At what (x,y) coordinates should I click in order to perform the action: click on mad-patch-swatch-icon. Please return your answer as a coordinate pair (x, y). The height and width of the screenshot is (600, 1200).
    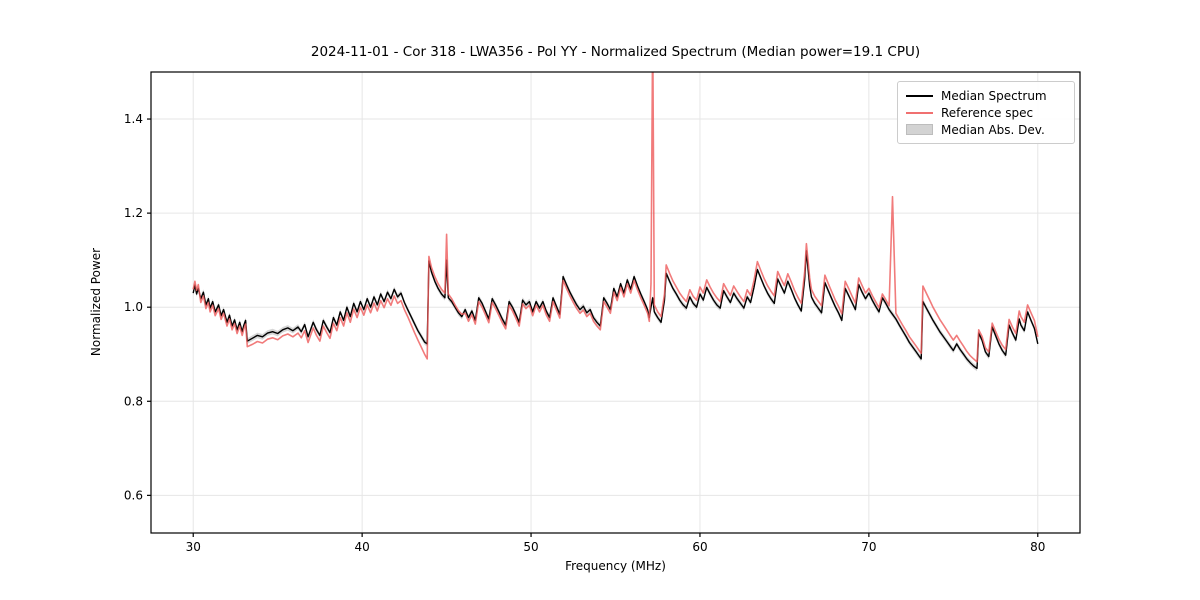
    Looking at the image, I should click on (919, 129).